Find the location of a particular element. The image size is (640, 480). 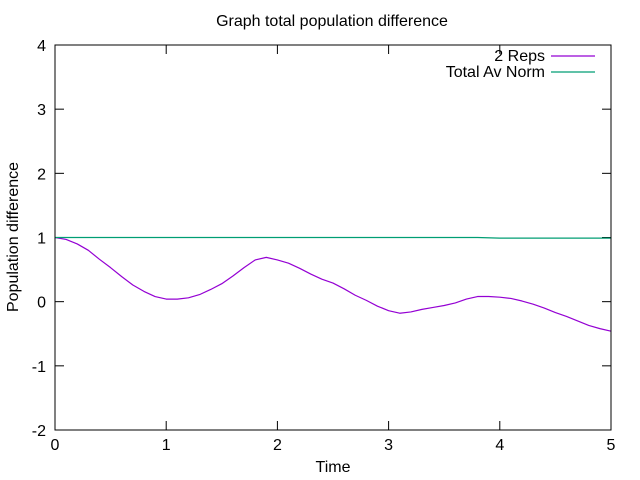

y-tick-label: 0 is located at coordinates (41, 303).